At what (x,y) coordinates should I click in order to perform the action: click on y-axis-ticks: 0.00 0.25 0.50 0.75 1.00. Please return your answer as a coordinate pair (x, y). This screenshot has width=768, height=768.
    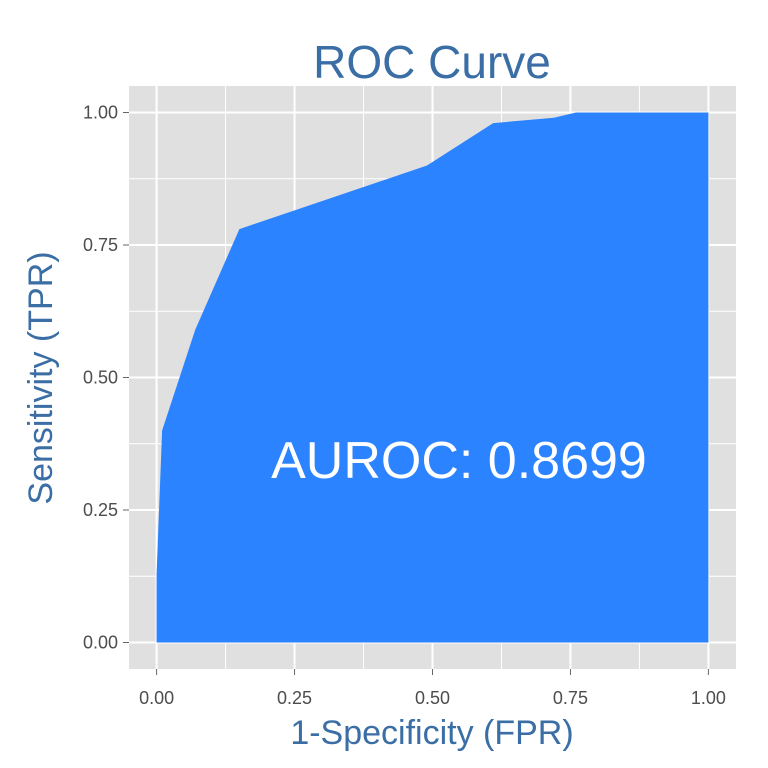
    Looking at the image, I should click on (106, 378).